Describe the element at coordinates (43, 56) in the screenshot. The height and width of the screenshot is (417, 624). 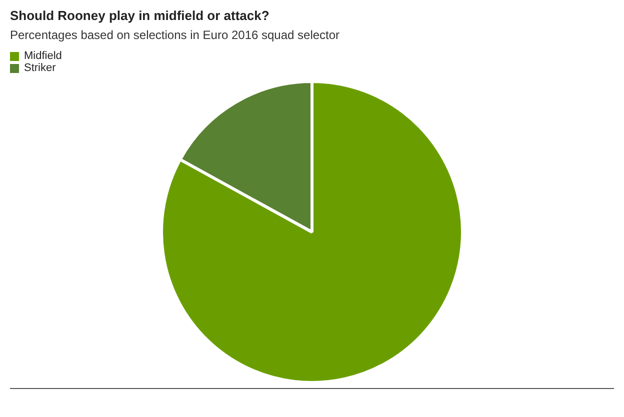
I see `legend-label: Midfield` at that location.